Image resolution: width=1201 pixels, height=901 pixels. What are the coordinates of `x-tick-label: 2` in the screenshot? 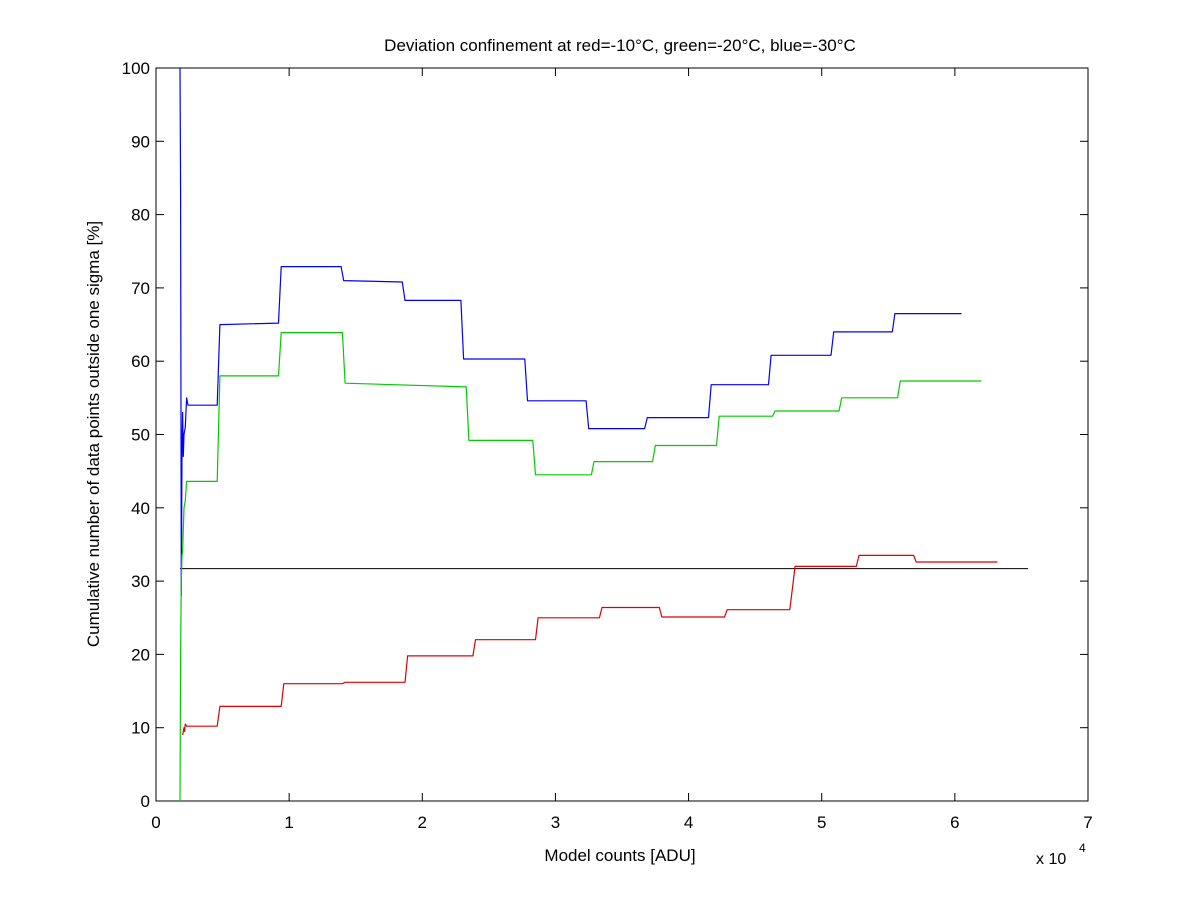 It's located at (422, 822).